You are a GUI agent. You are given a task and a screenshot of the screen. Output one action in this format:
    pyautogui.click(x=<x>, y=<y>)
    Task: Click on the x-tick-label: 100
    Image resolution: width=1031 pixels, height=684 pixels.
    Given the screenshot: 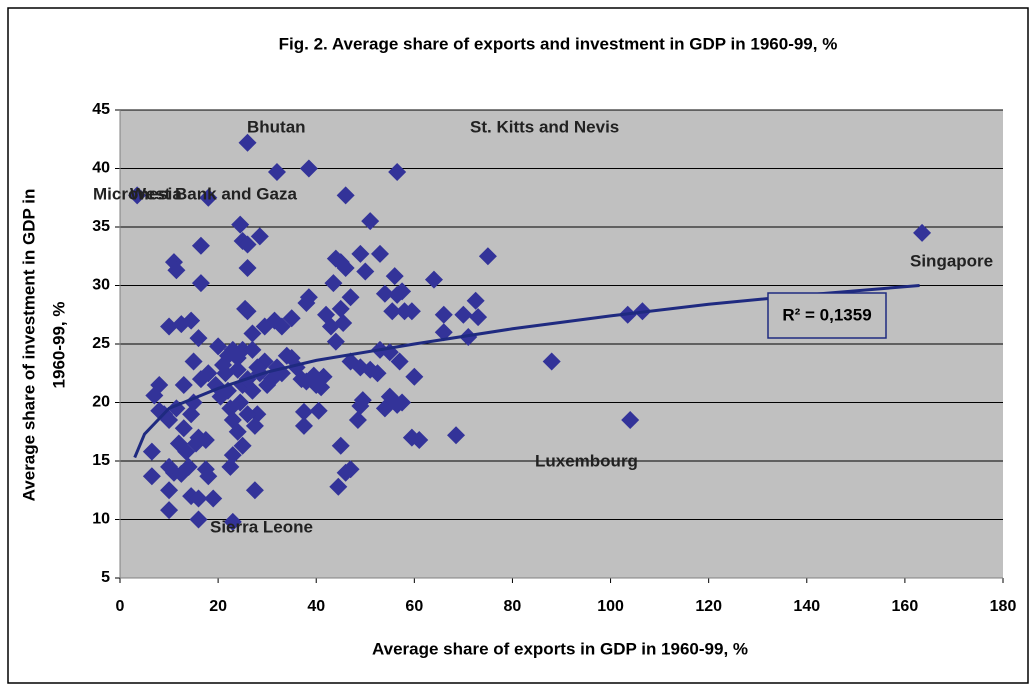 What is the action you would take?
    pyautogui.click(x=610, y=606)
    